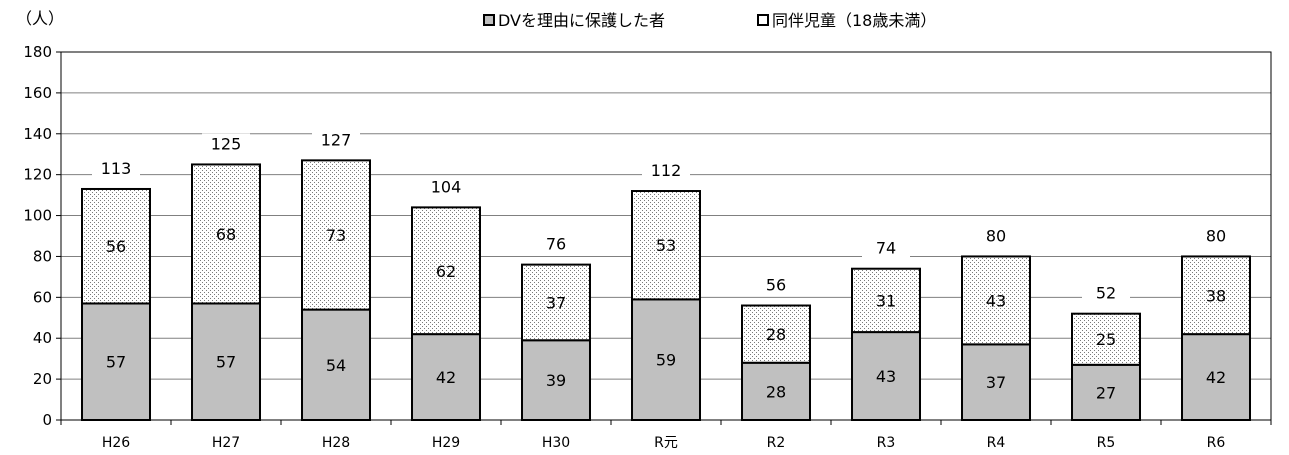  What do you see at coordinates (1216, 443) in the screenshot?
I see `x-tick-label: R6` at bounding box center [1216, 443].